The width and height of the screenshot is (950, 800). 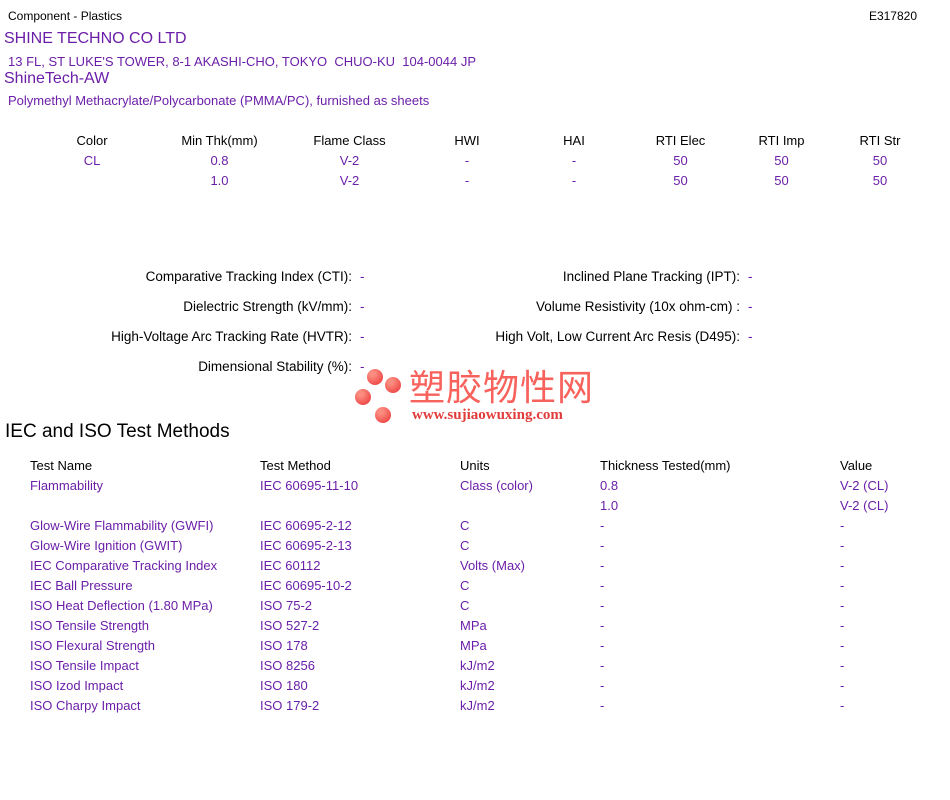 What do you see at coordinates (309, 485) in the screenshot?
I see `tm-cell-test-method: IEC 60695-11-10` at bounding box center [309, 485].